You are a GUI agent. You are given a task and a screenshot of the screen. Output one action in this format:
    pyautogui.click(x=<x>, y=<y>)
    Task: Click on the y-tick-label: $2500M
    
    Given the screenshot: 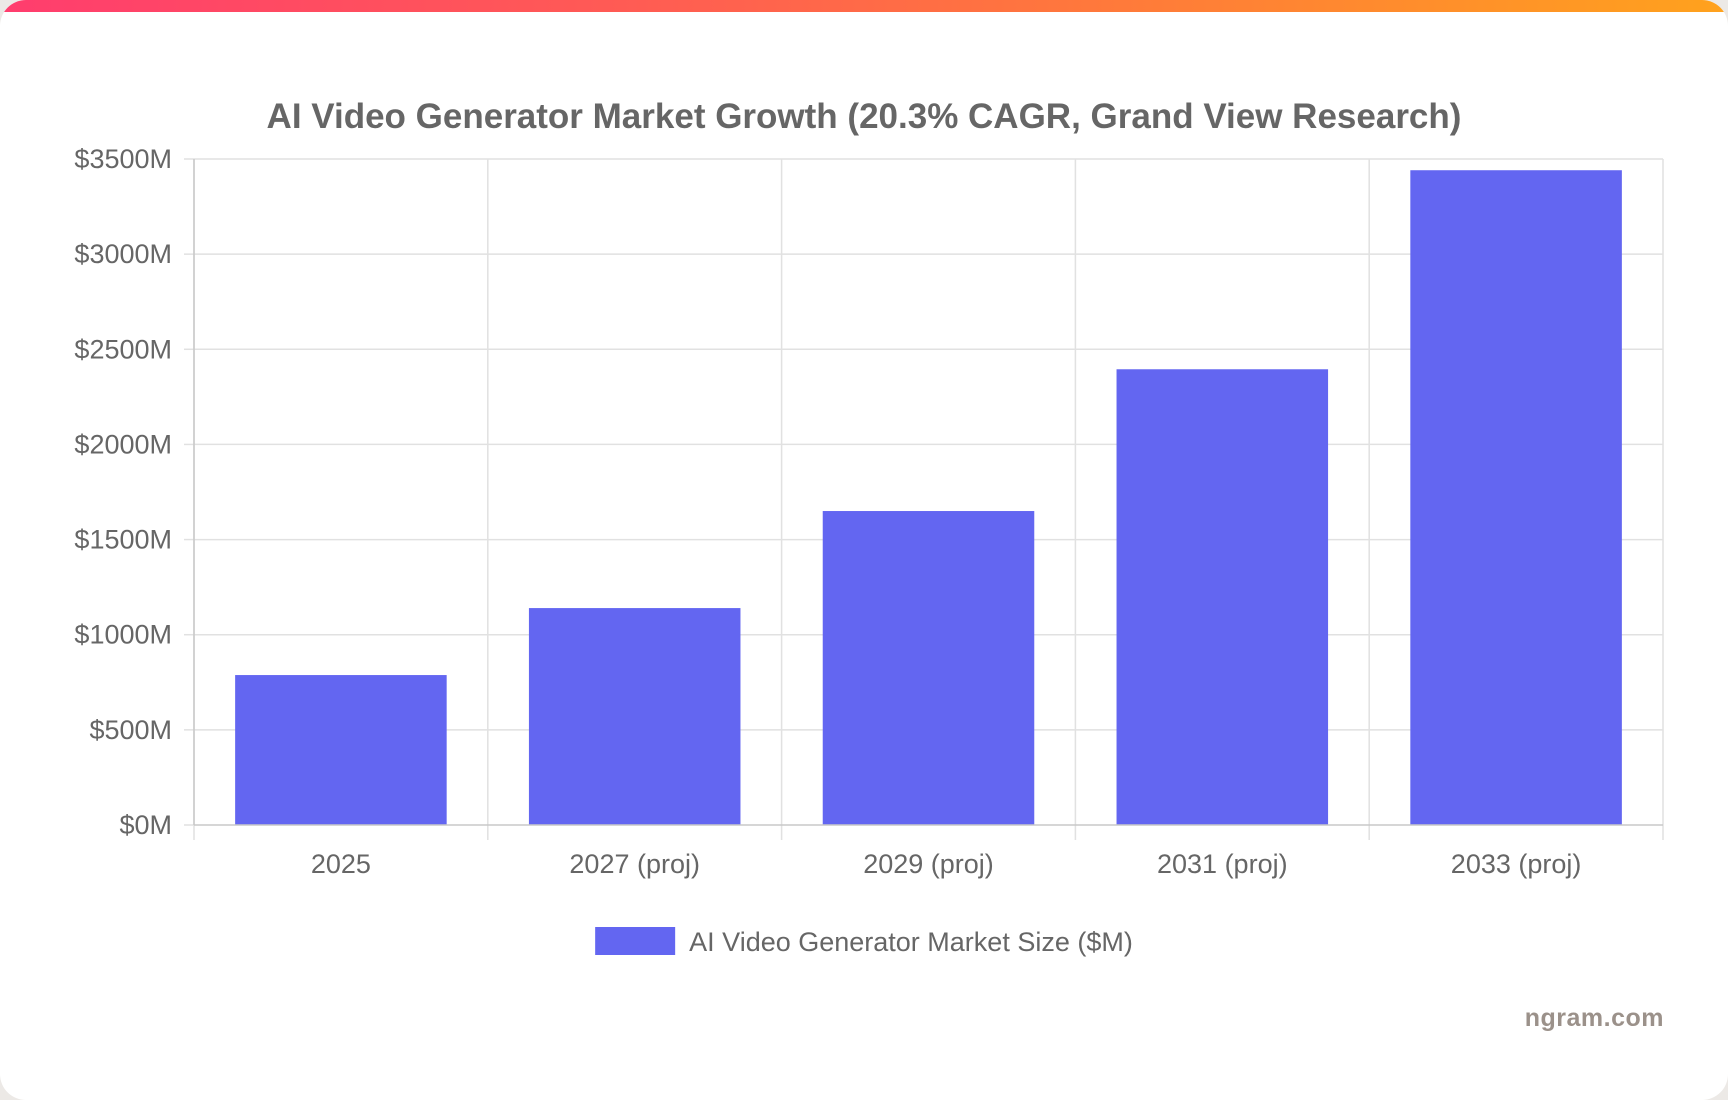 What is the action you would take?
    pyautogui.click(x=123, y=349)
    